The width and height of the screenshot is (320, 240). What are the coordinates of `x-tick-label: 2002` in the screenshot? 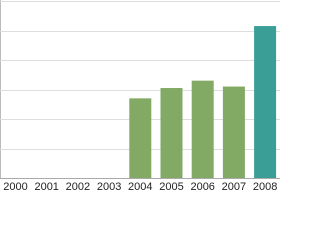 It's located at (78, 187).